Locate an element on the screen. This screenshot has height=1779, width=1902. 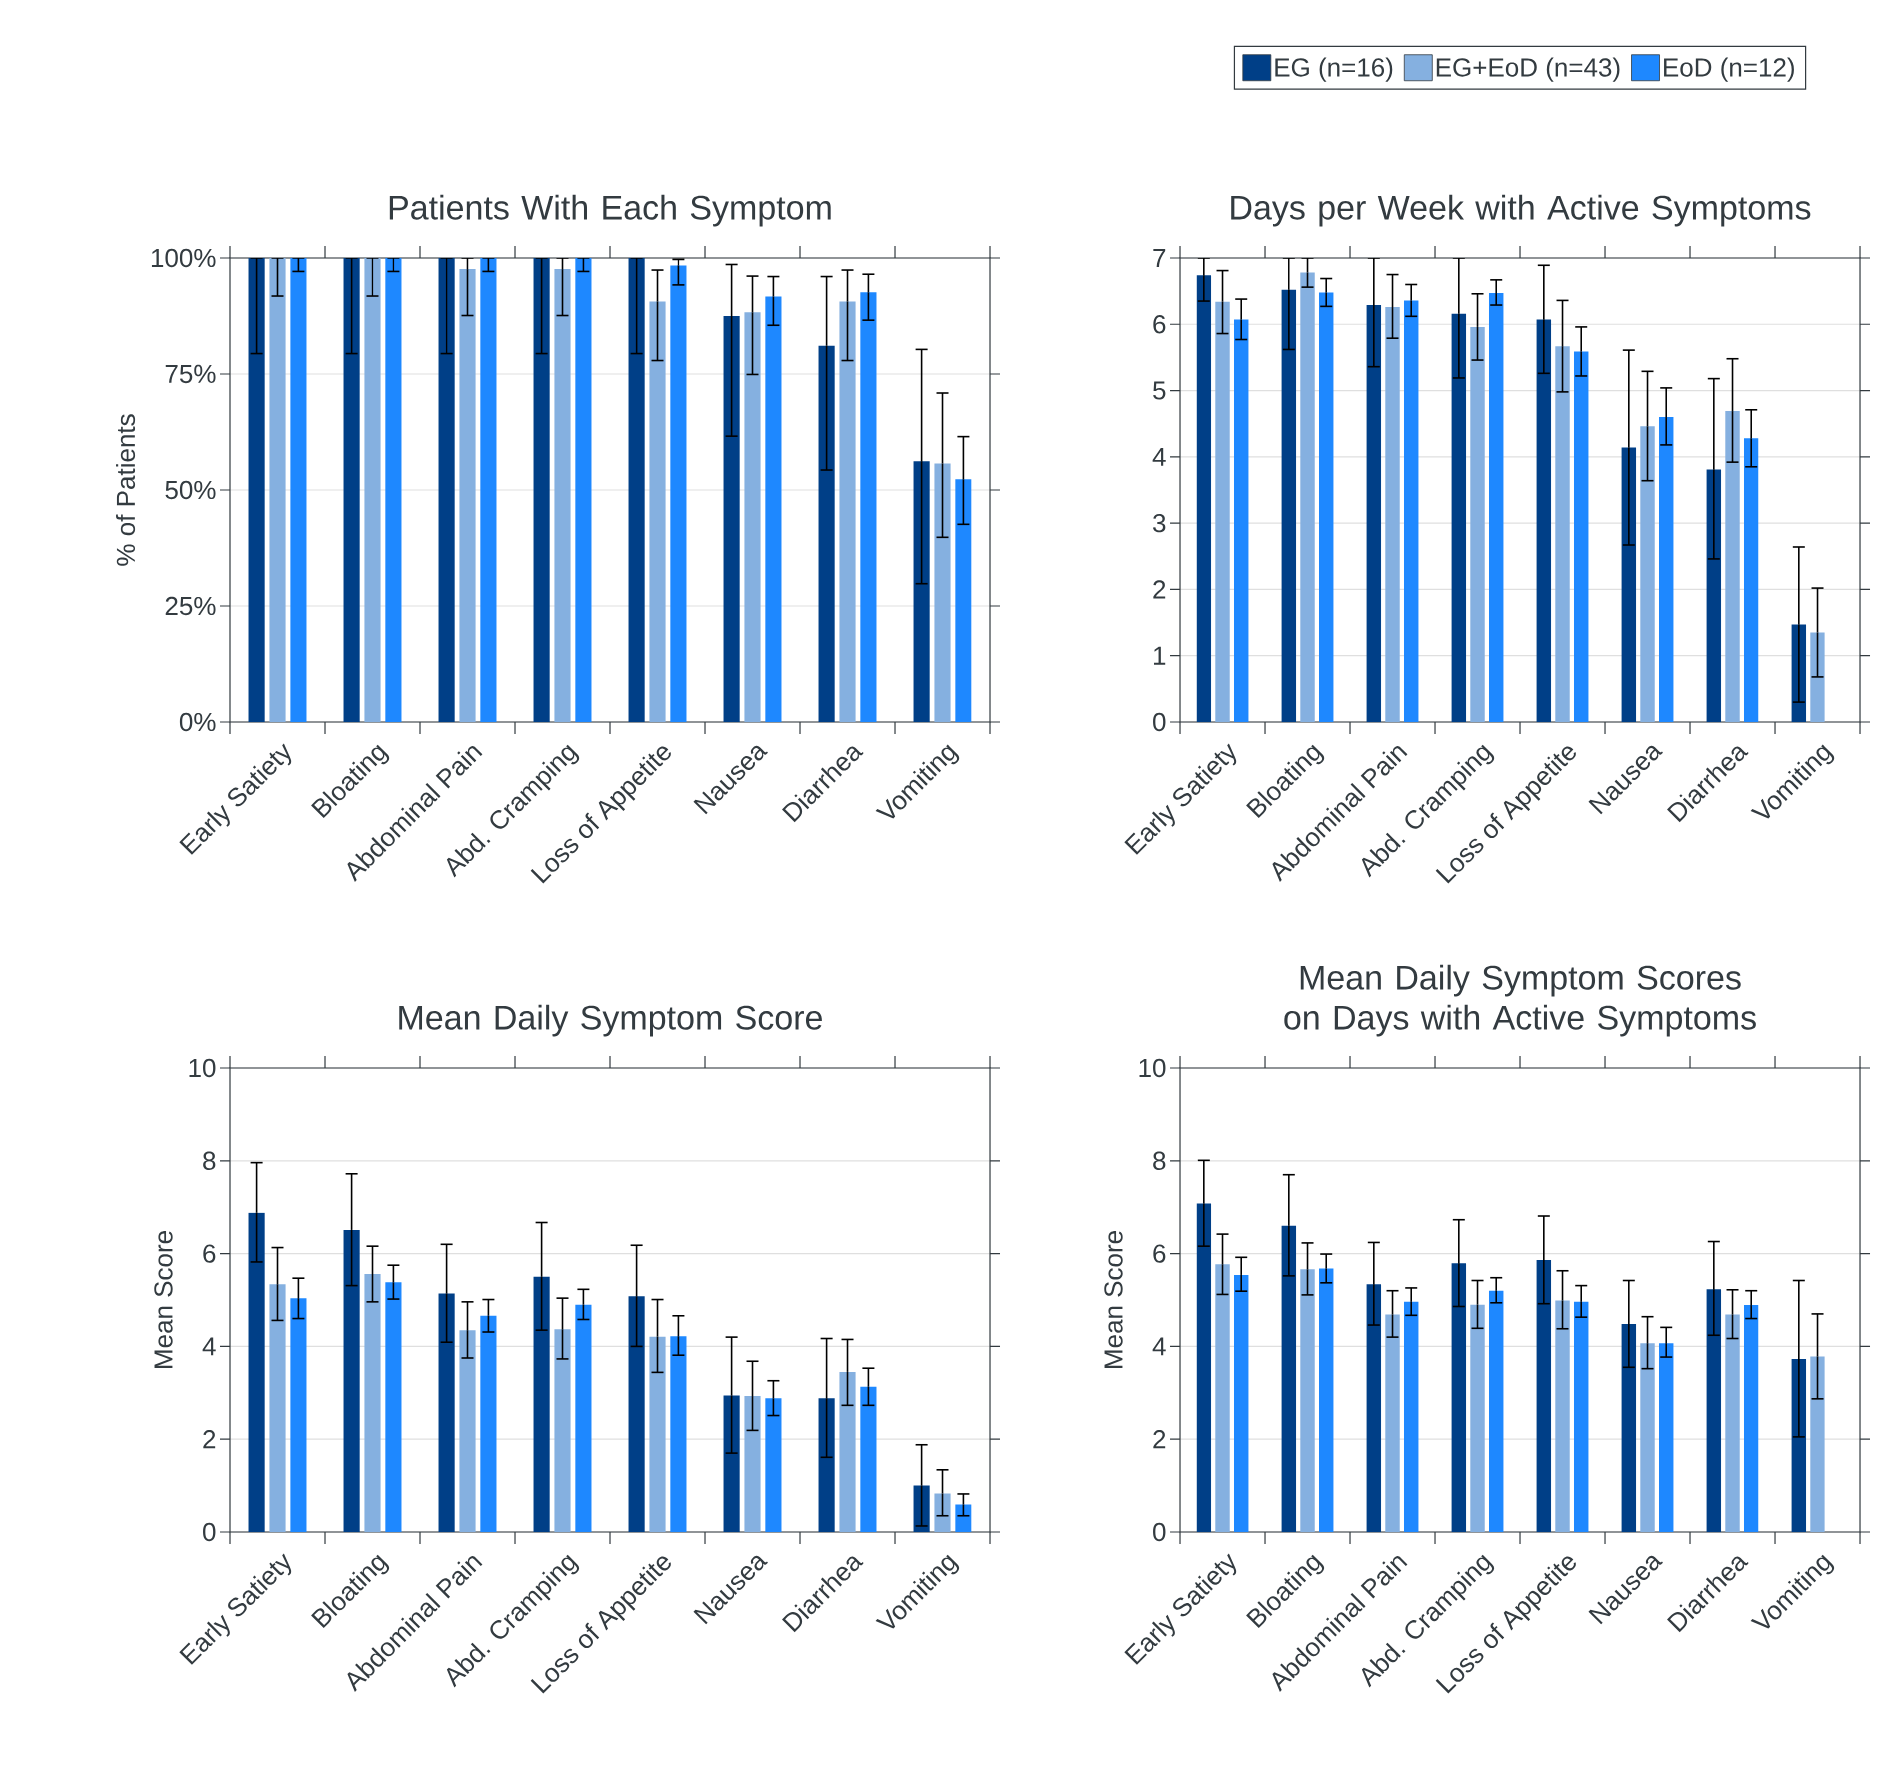
y-axis-title: Mean Score is located at coordinates (1113, 1299).